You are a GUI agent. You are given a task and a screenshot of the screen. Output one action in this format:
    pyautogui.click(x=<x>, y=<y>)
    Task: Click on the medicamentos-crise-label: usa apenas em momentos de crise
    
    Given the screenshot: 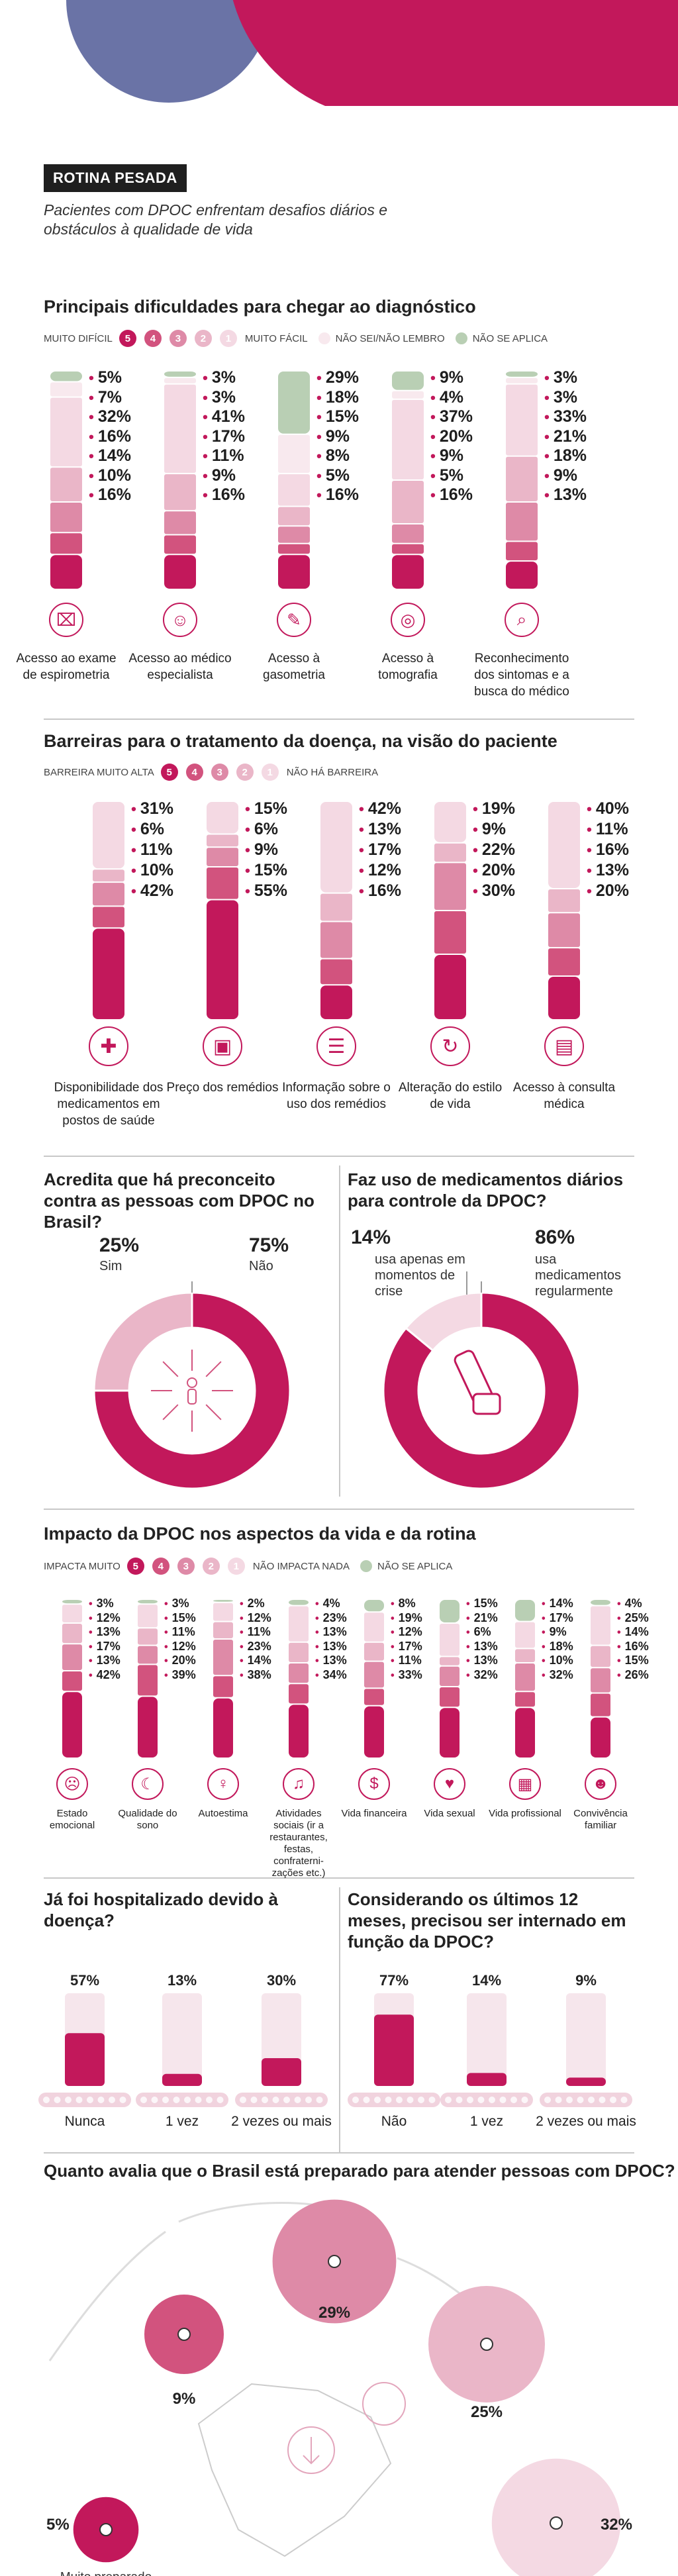 What is the action you would take?
    pyautogui.click(x=420, y=1275)
    